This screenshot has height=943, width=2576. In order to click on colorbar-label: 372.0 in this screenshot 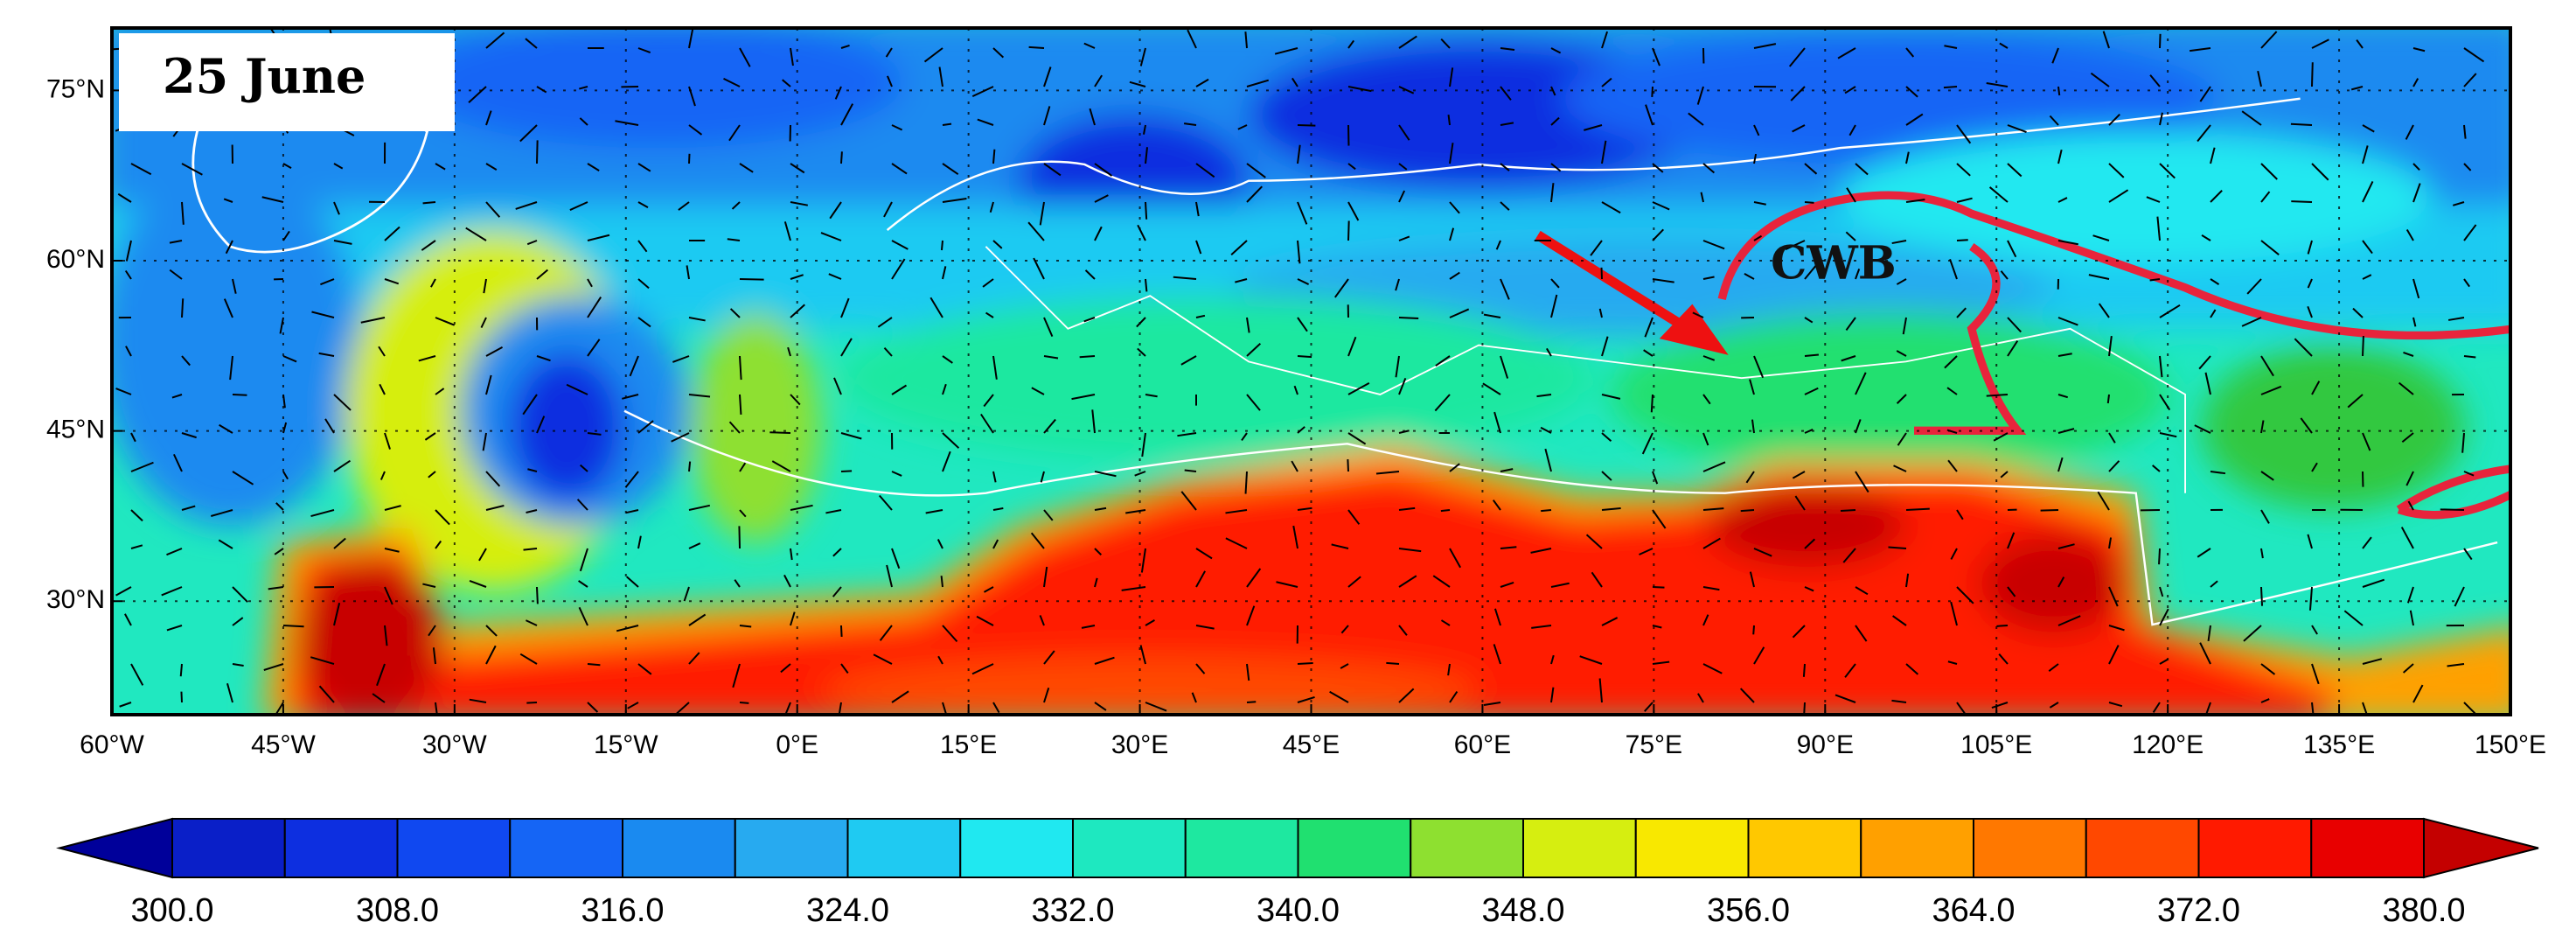, I will do `click(2198, 910)`.